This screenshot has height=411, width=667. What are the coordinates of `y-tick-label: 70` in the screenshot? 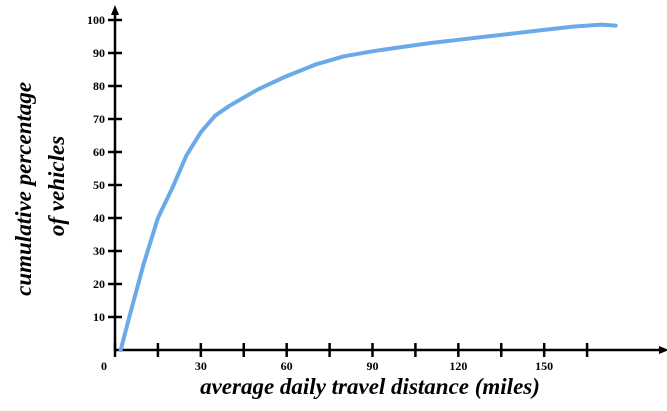 It's located at (99, 119).